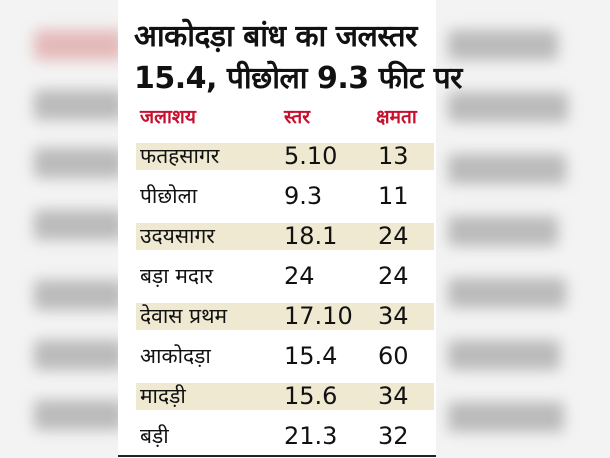  What do you see at coordinates (311, 436) in the screenshot?
I see `reservoir-level: 21.3` at bounding box center [311, 436].